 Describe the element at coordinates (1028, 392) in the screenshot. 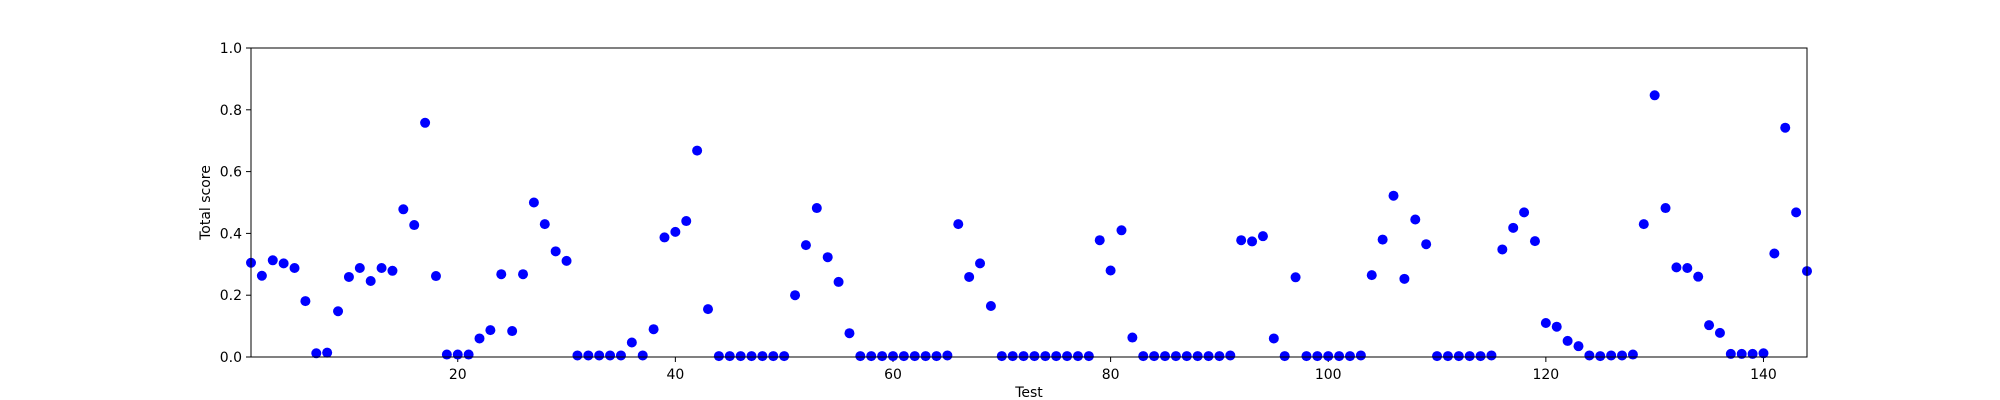

I see `x-axis-label: Test` at that location.